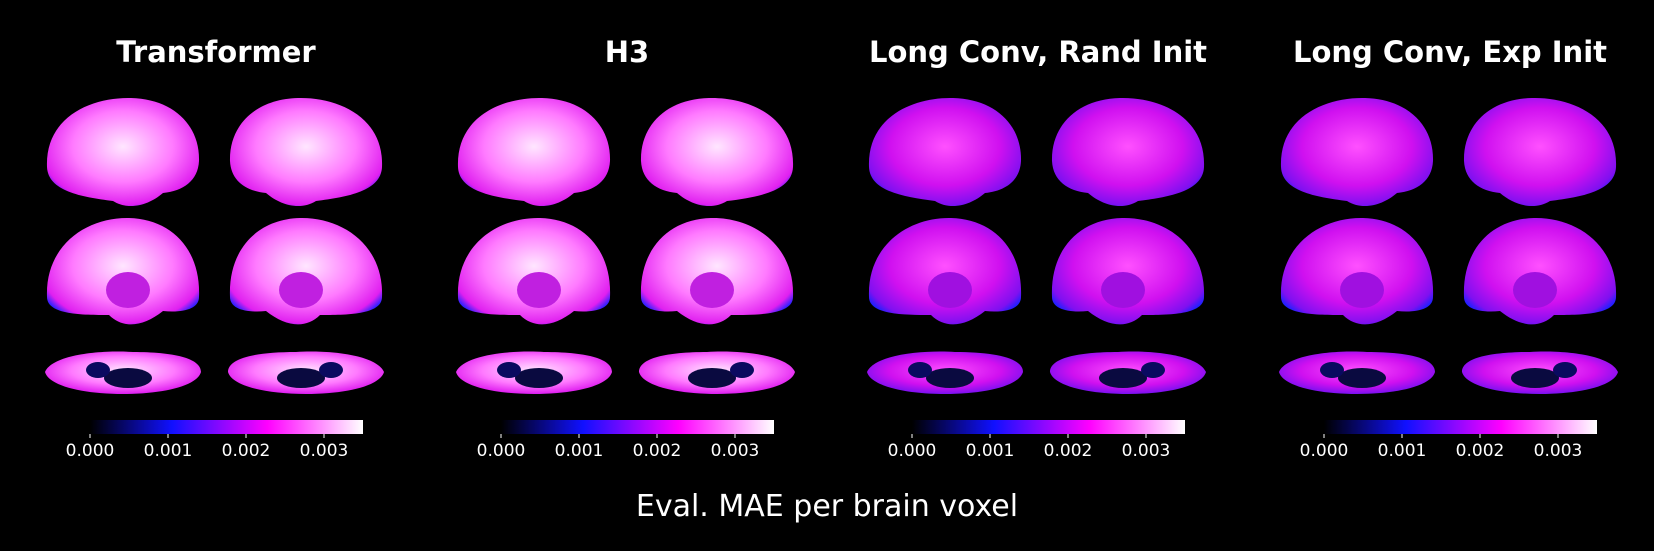 This screenshot has height=551, width=1654. Describe the element at coordinates (1450, 52) in the screenshot. I see `panel-title: Long Conv, Exp Init` at that location.